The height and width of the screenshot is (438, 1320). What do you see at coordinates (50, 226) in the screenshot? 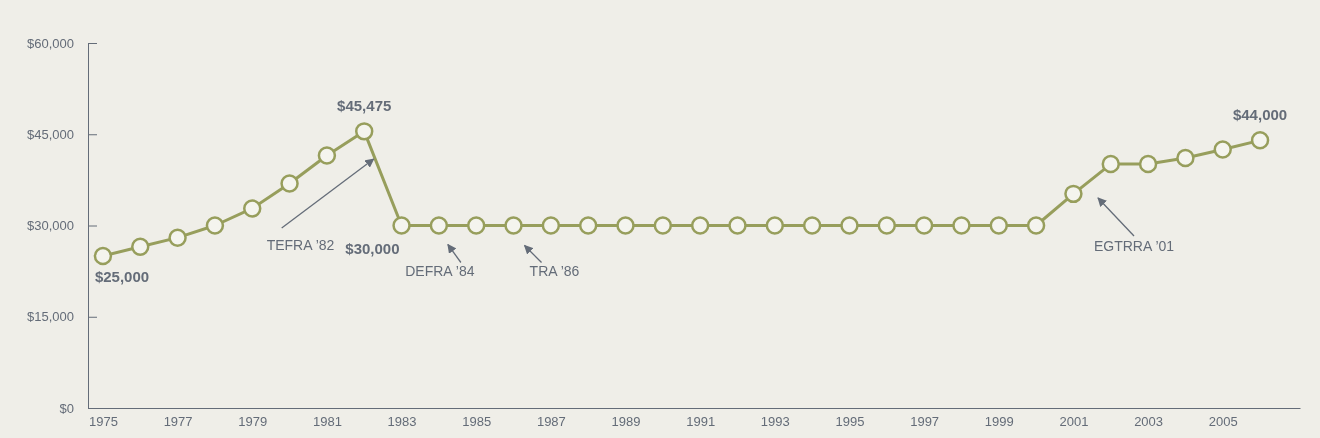
I see `y-tick-label: $30,000` at bounding box center [50, 226].